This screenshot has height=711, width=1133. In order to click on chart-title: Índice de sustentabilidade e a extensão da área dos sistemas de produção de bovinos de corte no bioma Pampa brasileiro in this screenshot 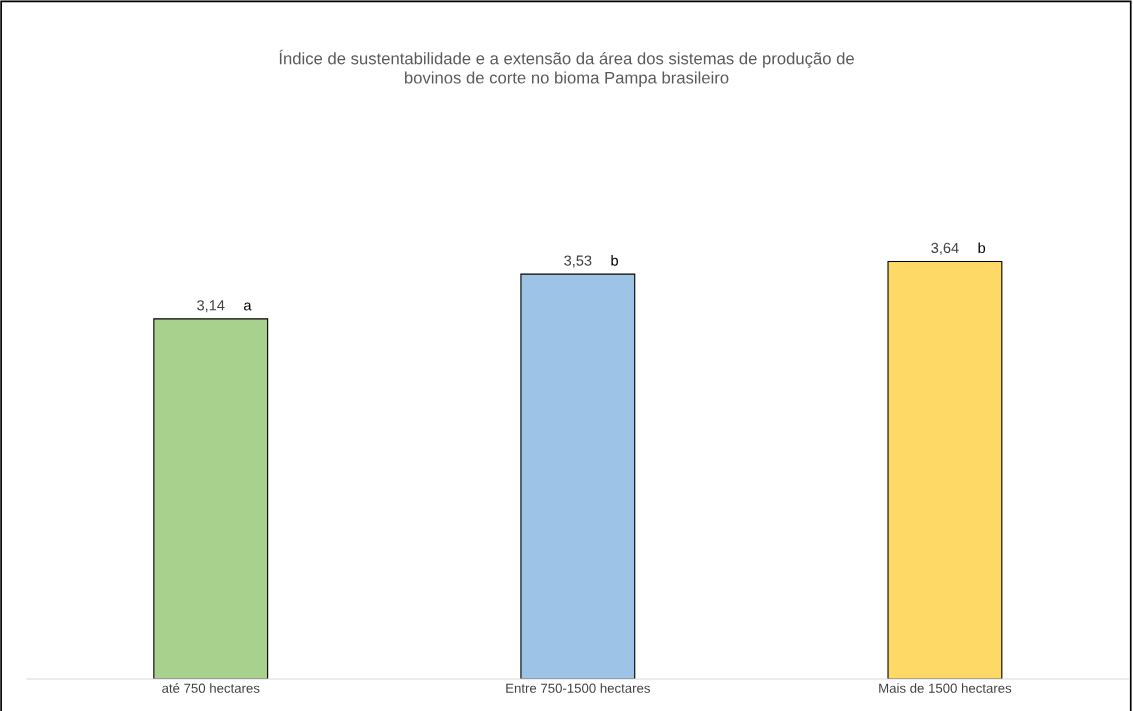, I will do `click(566, 68)`.